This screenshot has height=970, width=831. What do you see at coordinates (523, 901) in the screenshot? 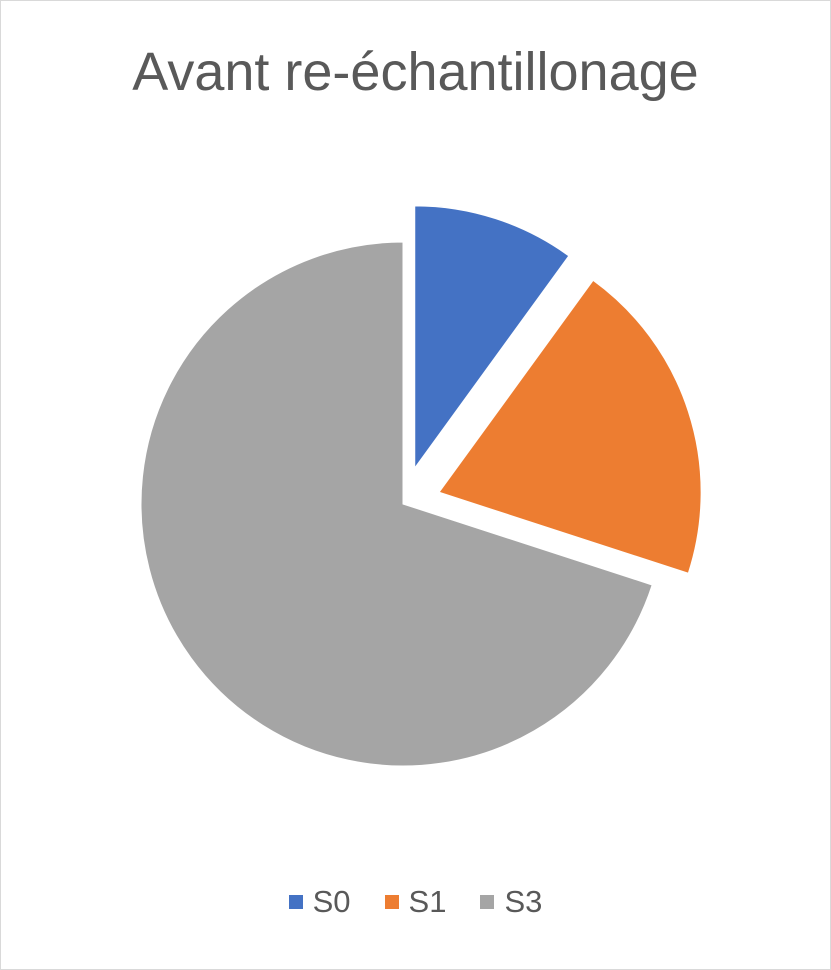
I see `legend-label: S3` at bounding box center [523, 901].